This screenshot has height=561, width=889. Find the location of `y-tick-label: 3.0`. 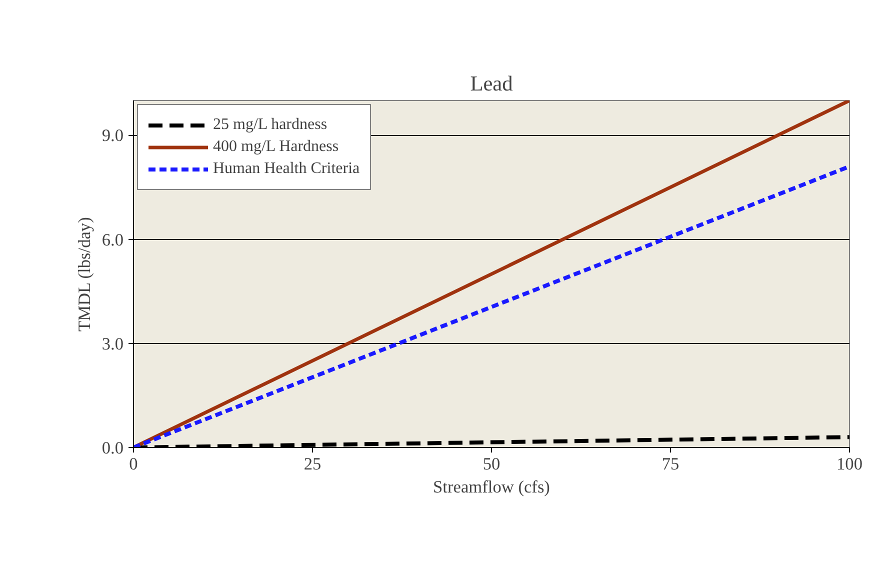

y-tick-label: 3.0 is located at coordinates (113, 344).